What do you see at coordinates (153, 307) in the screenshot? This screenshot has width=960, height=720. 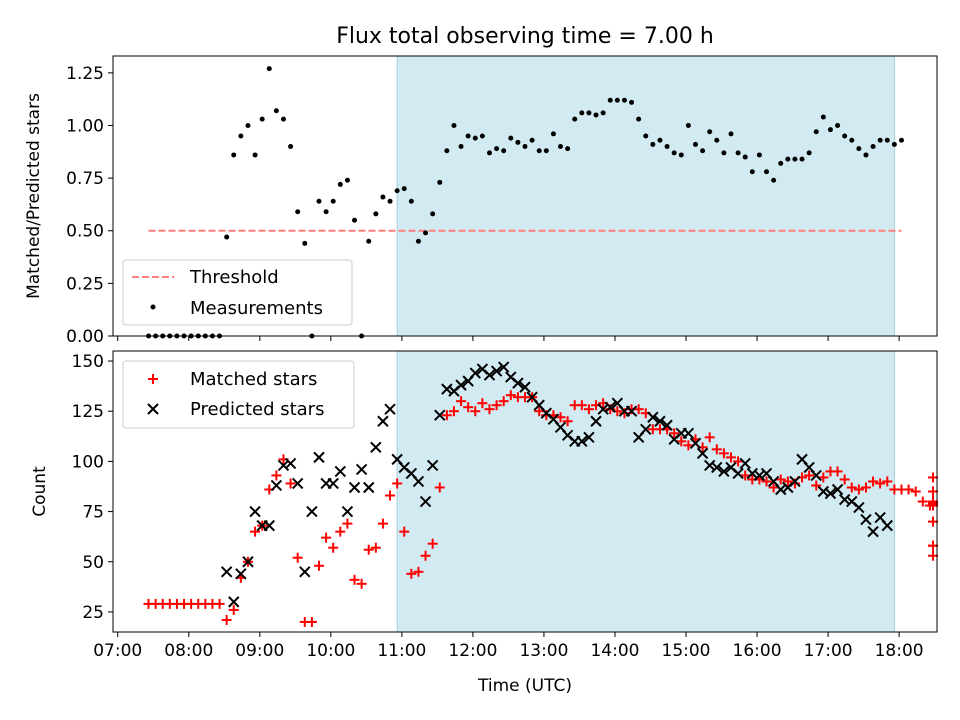 I see `legend-measurements-swatch` at bounding box center [153, 307].